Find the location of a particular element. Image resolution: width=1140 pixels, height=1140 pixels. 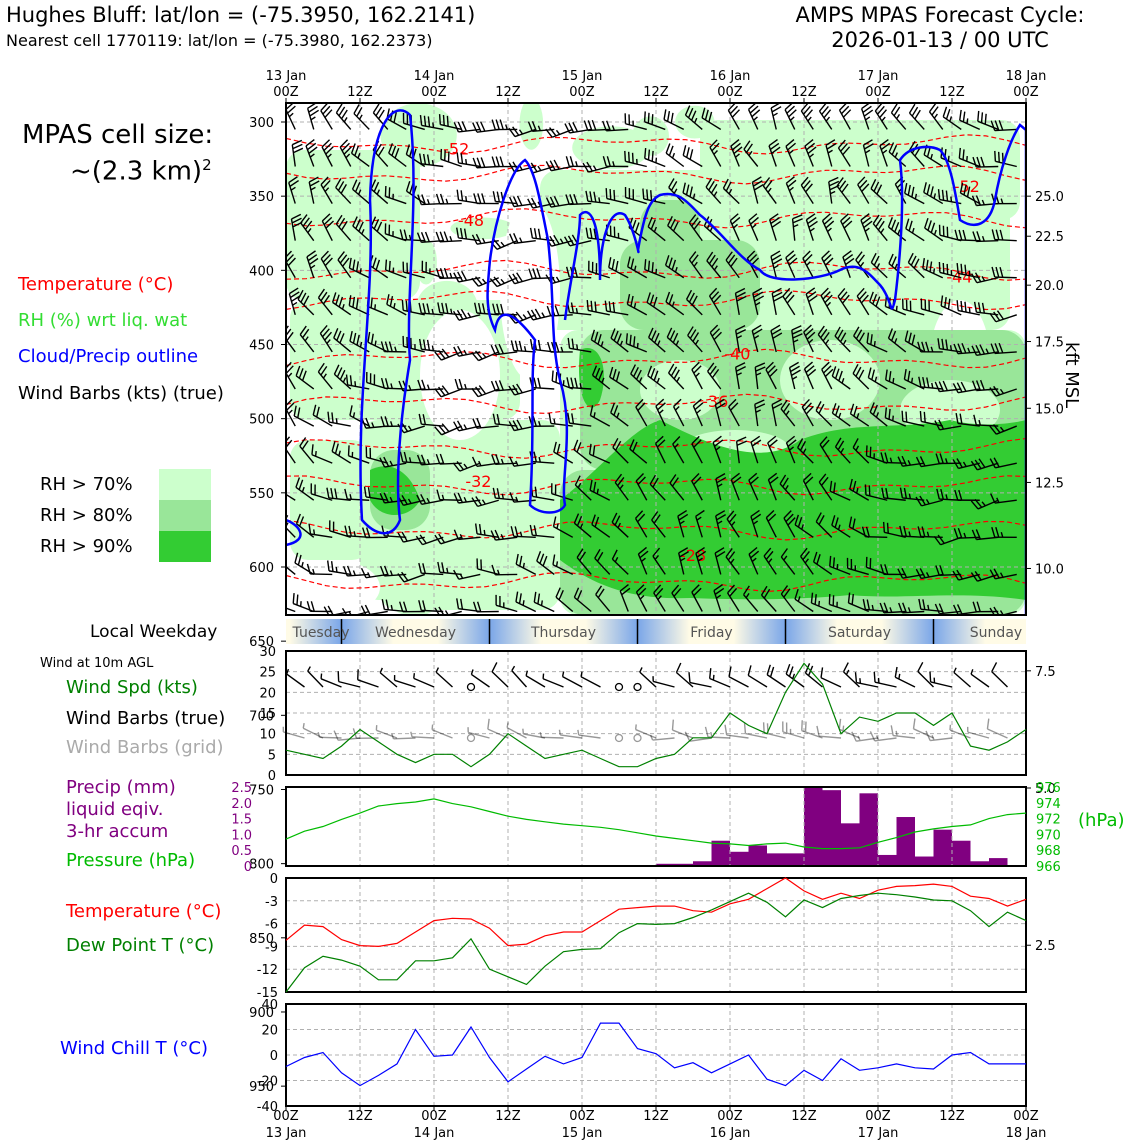

top-date-label: 17 Jan is located at coordinates (878, 76).